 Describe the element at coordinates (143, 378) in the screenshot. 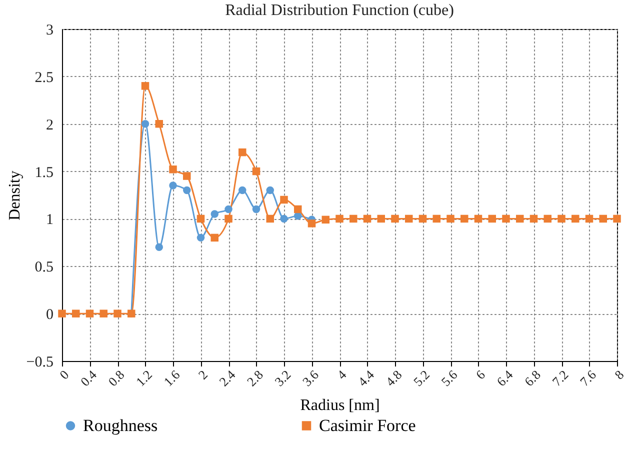

I see `x-tick-label: 1.2` at that location.